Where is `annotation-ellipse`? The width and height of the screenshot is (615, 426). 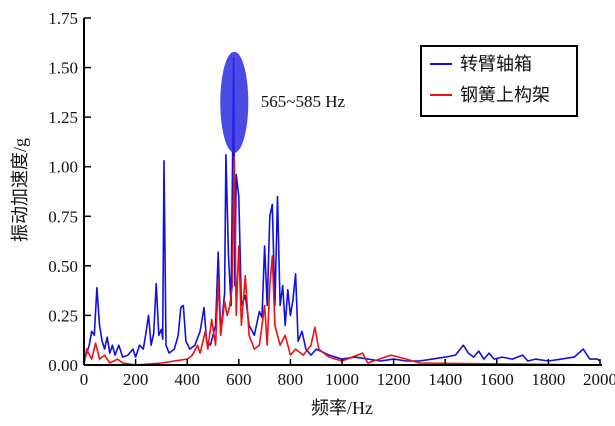 annotation-ellipse is located at coordinates (234, 102).